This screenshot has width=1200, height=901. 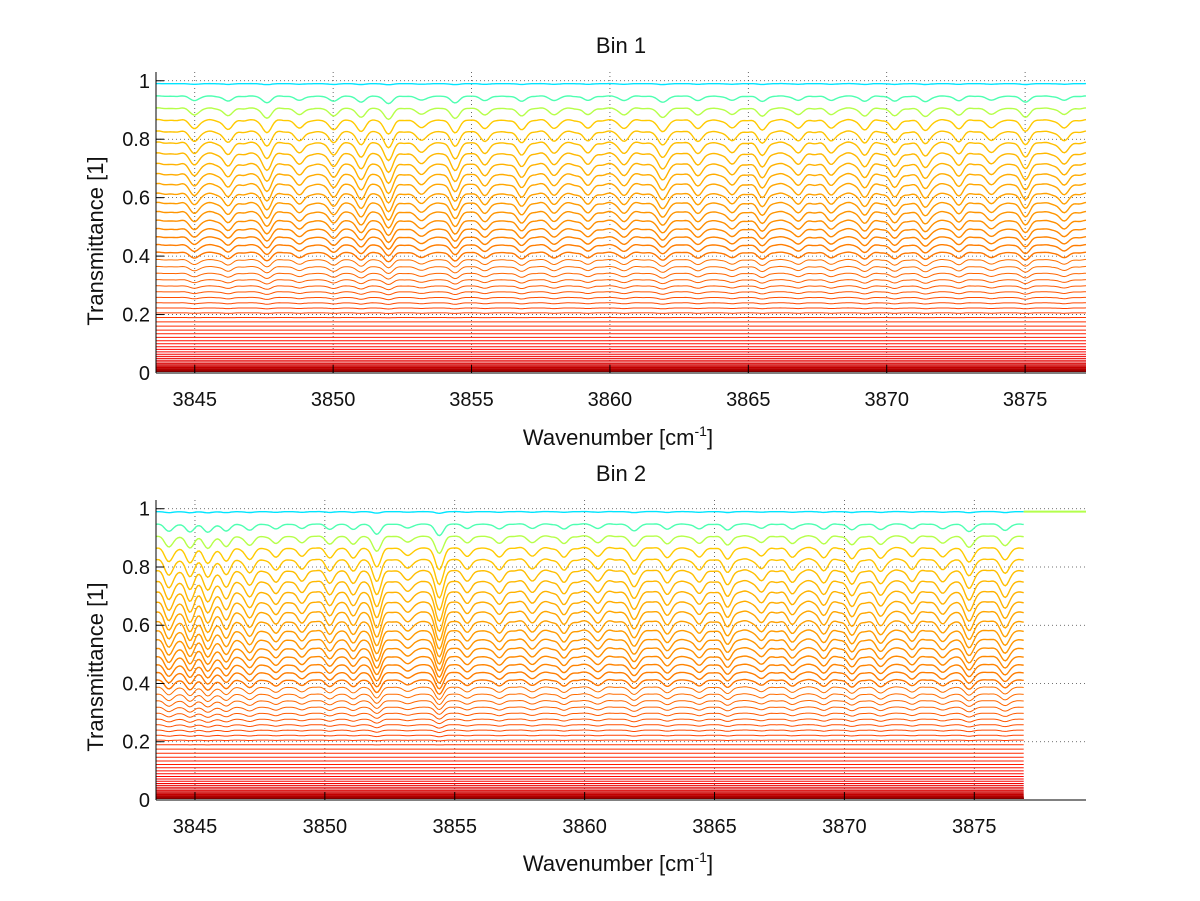 I want to click on panel-title: Bin 1, so click(x=621, y=45).